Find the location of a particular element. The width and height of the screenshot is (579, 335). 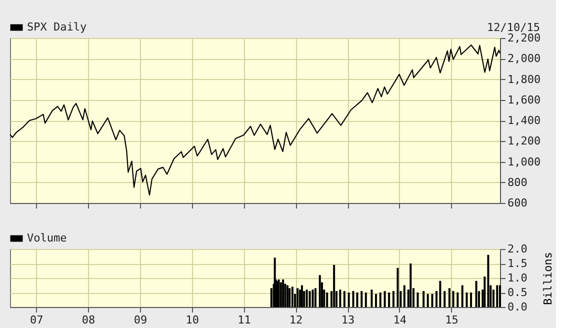

x-tick-label: 08 is located at coordinates (89, 320).